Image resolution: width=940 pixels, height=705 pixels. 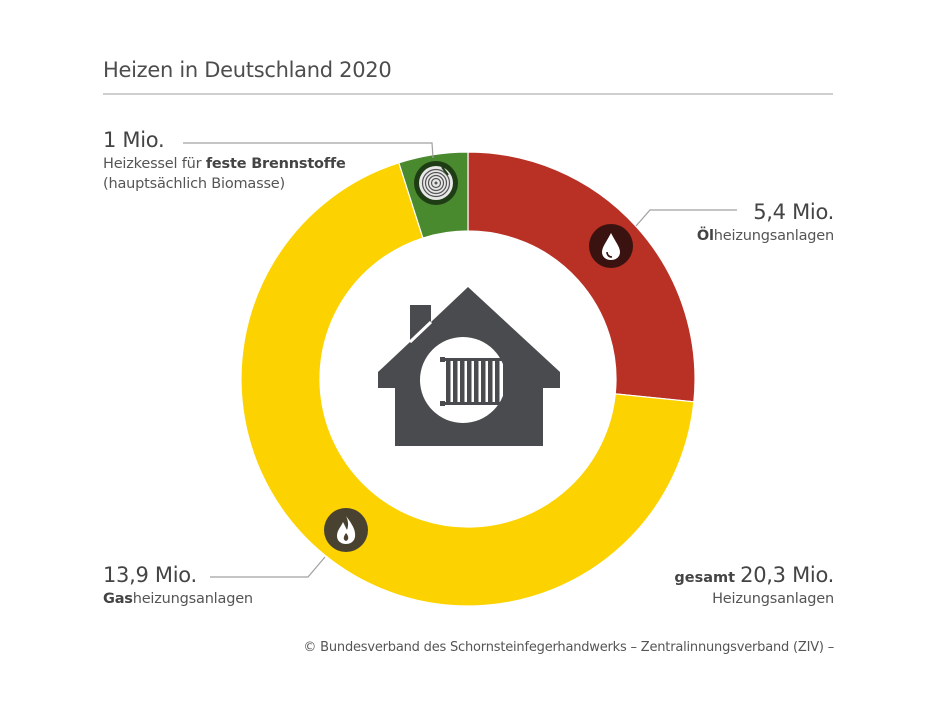 I want to click on gas-label: 13,9 Mio. Gasheizungsanlagen, so click(x=178, y=586).